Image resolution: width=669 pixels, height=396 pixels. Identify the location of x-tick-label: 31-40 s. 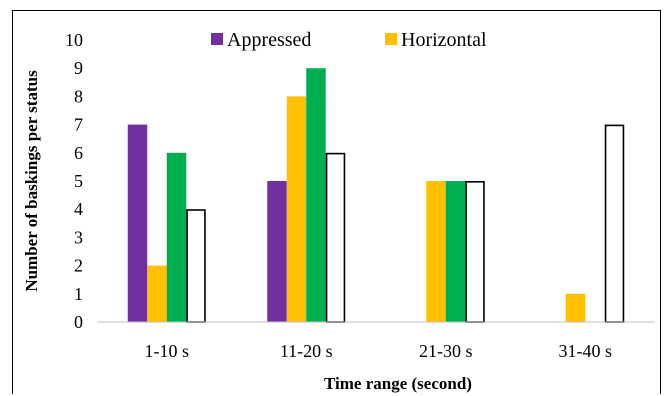
(586, 351).